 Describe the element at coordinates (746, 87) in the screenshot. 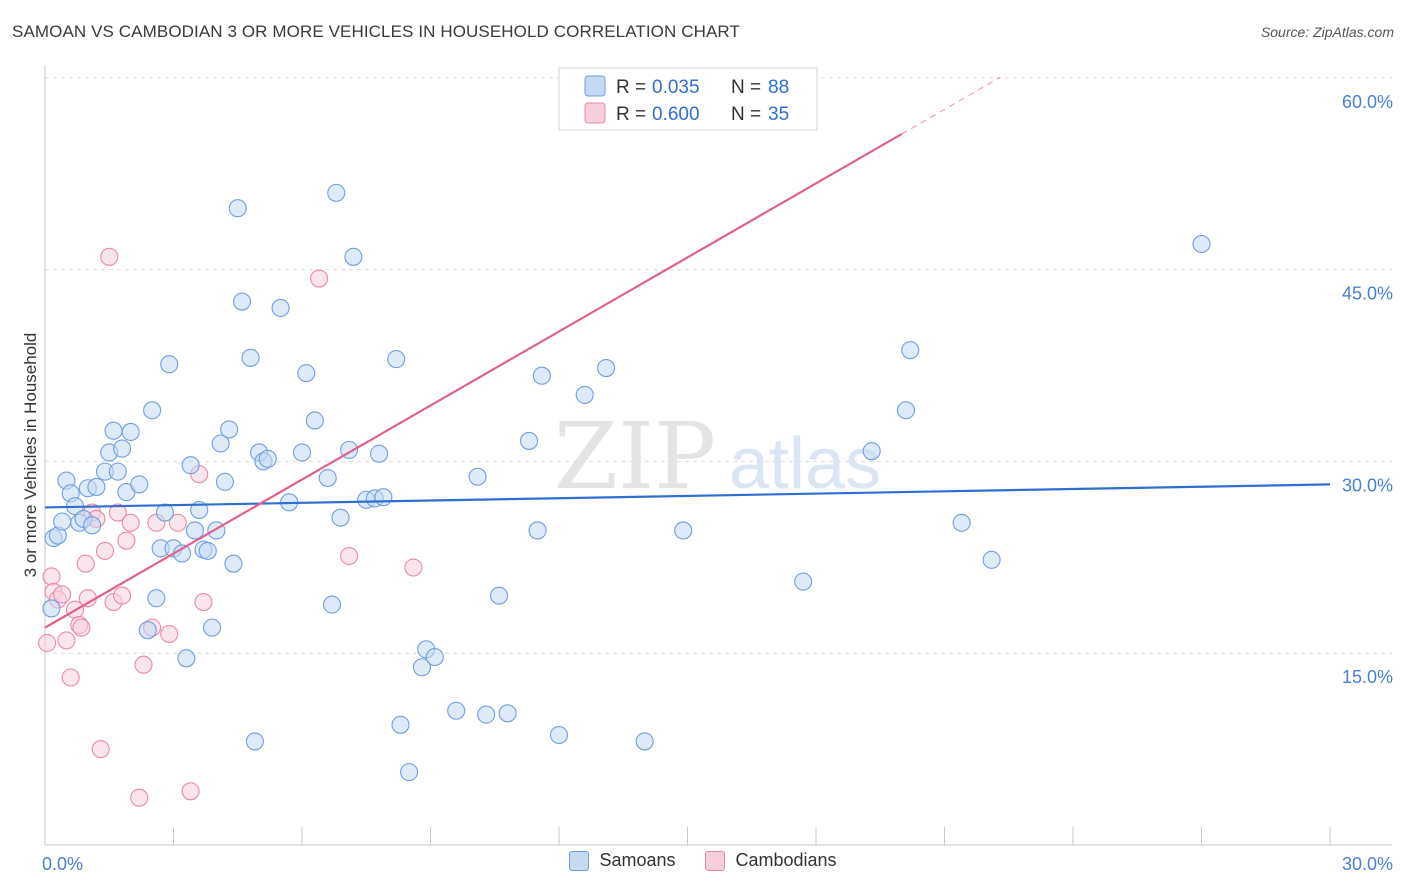

I see `legend-samoan-n-label: N =` at that location.